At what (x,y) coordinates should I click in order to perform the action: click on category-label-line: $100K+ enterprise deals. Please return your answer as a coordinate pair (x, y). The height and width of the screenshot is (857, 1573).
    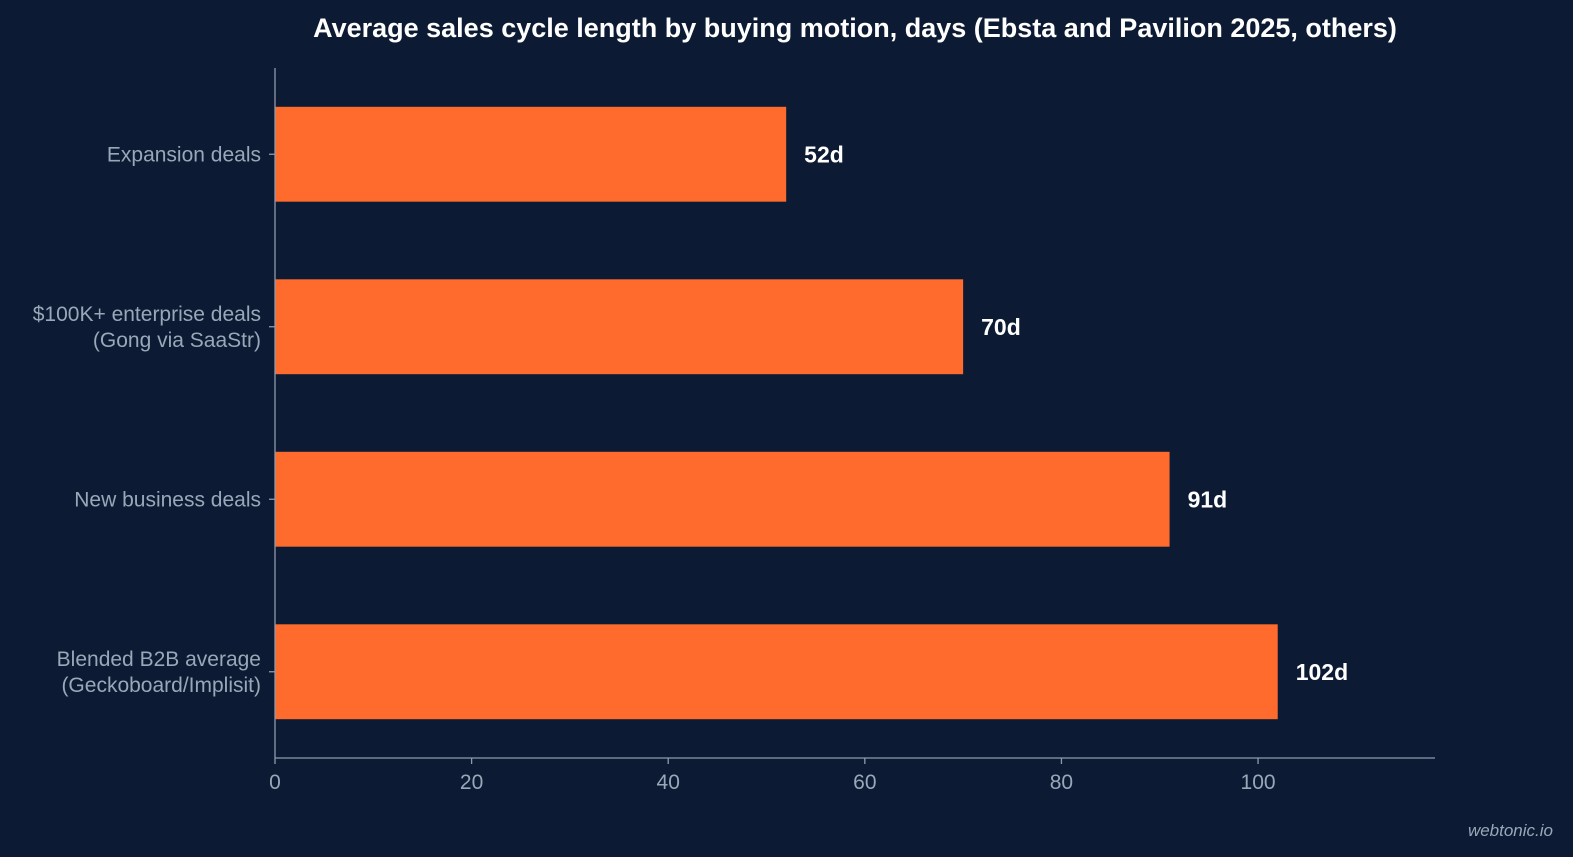
    Looking at the image, I should click on (147, 314).